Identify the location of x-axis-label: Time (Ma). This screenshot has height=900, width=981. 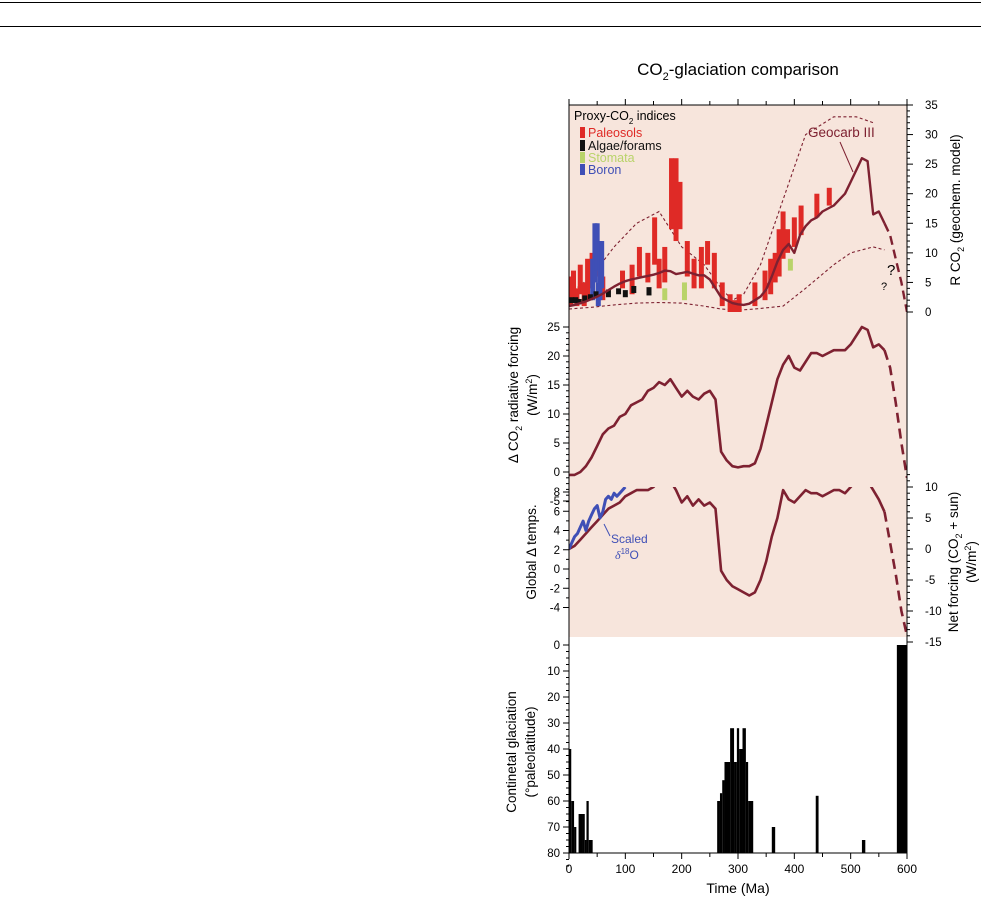
(737, 888).